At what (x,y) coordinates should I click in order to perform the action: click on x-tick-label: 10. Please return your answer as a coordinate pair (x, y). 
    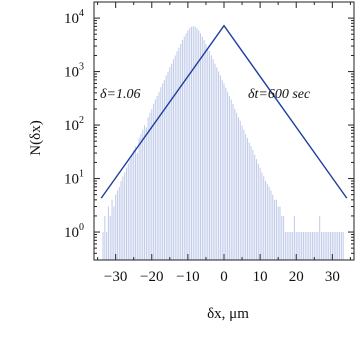
    Looking at the image, I should click on (260, 277).